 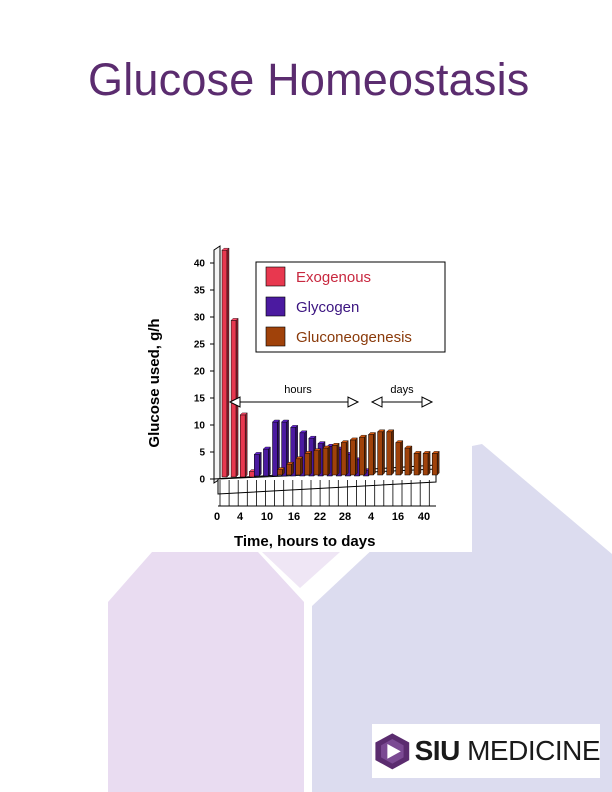 What do you see at coordinates (154, 382) in the screenshot?
I see `y-axis-title: Glucose used, g/h` at bounding box center [154, 382].